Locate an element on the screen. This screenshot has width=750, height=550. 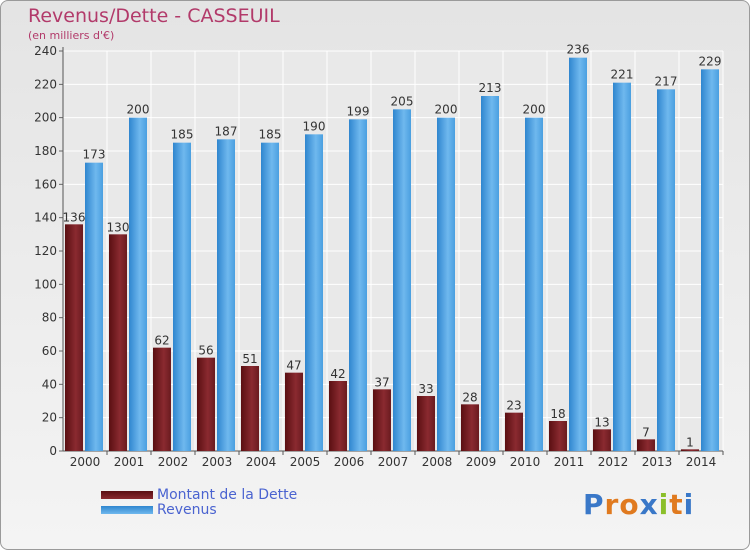
y-tick-label: 60 is located at coordinates (49, 351).